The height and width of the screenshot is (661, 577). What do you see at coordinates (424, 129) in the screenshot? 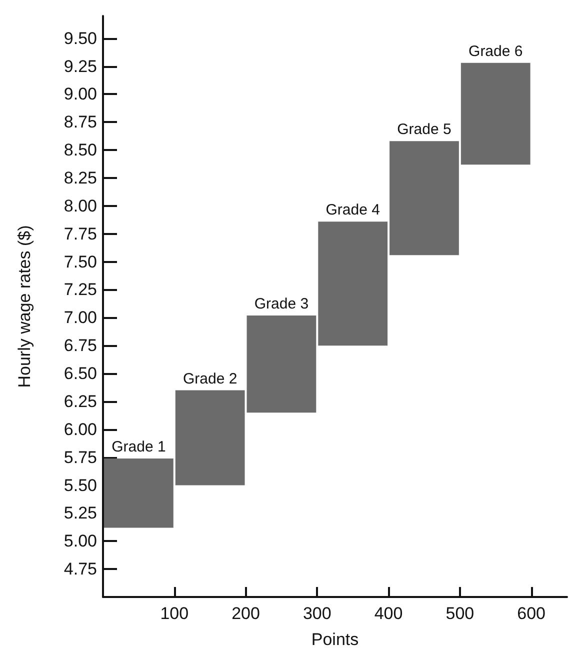
I see `annotation: Grade 5` at bounding box center [424, 129].